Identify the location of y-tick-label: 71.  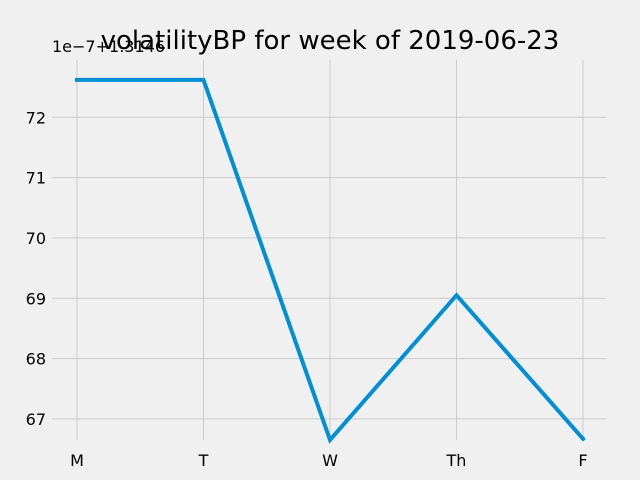
(36, 178).